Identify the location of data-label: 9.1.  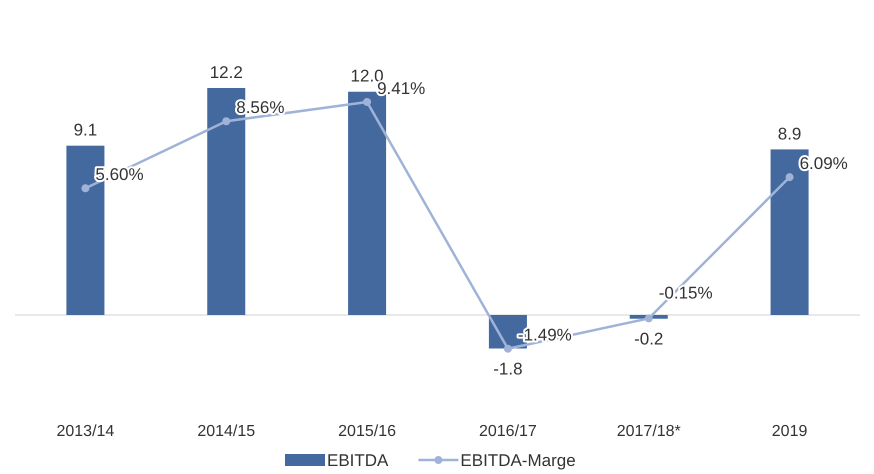
(86, 130).